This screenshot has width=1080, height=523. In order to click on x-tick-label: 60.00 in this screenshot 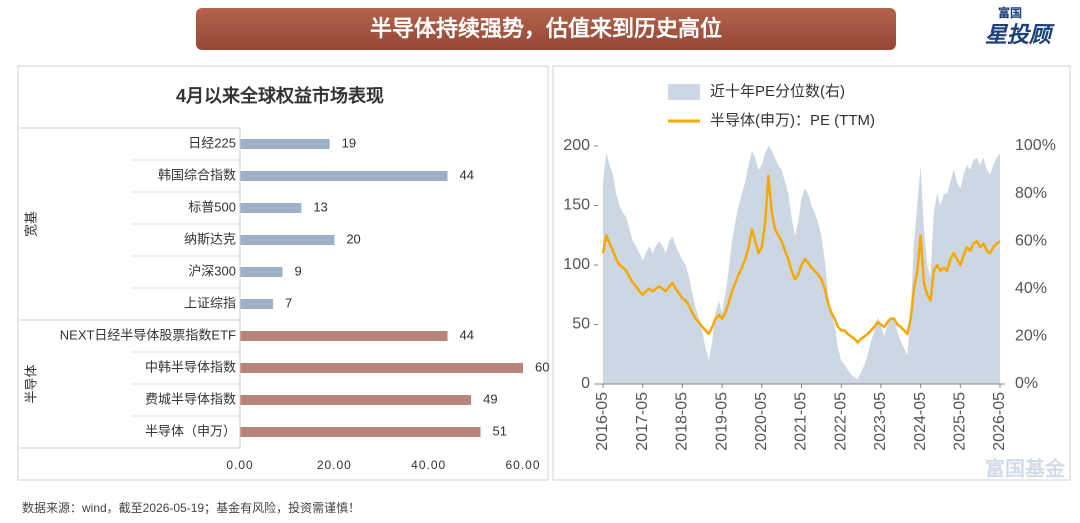, I will do `click(522, 465)`.